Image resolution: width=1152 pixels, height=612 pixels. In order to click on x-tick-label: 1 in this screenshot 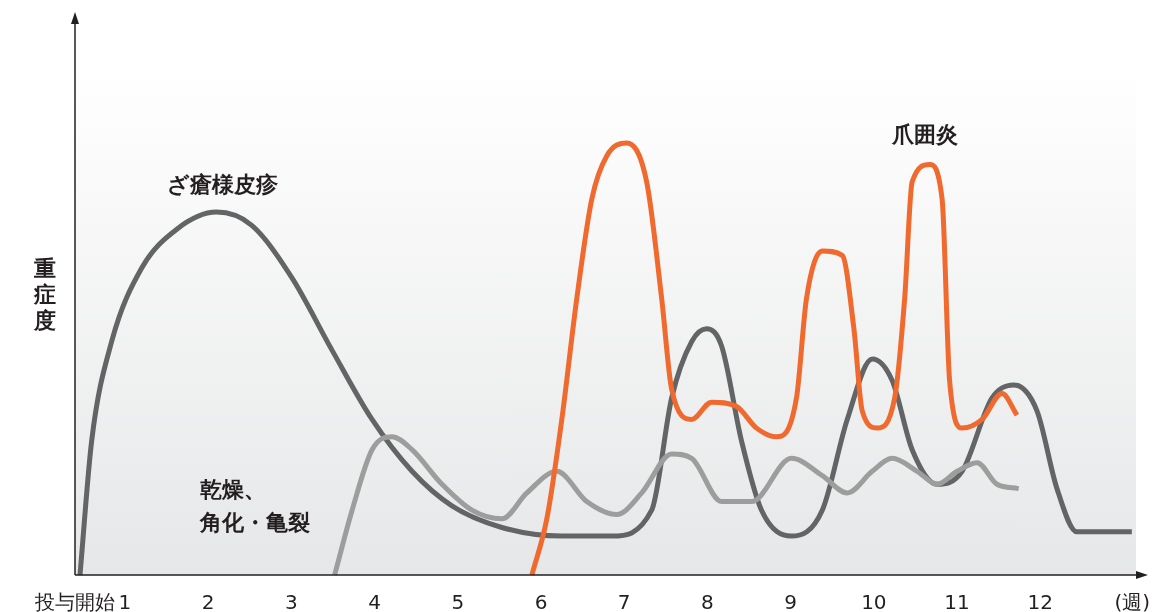, I will do `click(125, 601)`.